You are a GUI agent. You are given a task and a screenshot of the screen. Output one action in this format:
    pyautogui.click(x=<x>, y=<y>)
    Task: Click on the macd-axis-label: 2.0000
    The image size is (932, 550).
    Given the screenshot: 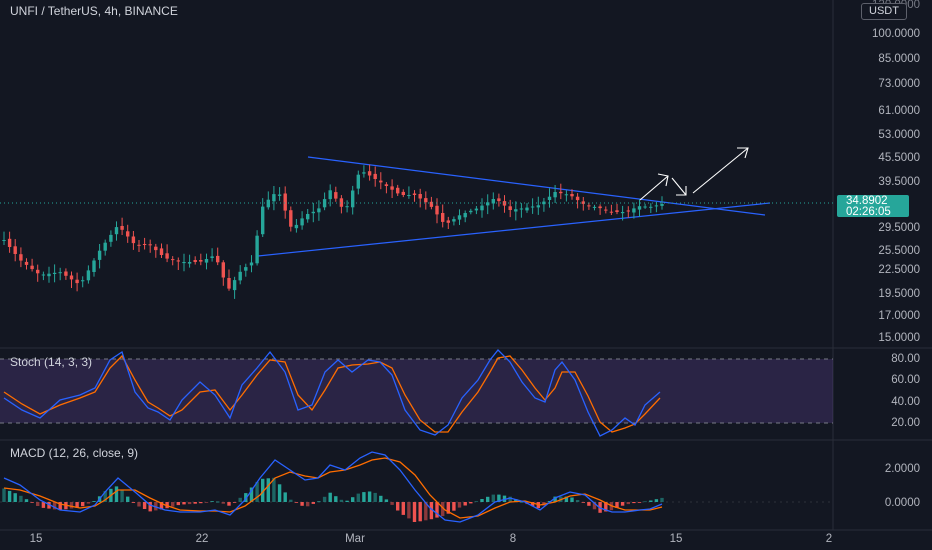 What is the action you would take?
    pyautogui.click(x=902, y=469)
    